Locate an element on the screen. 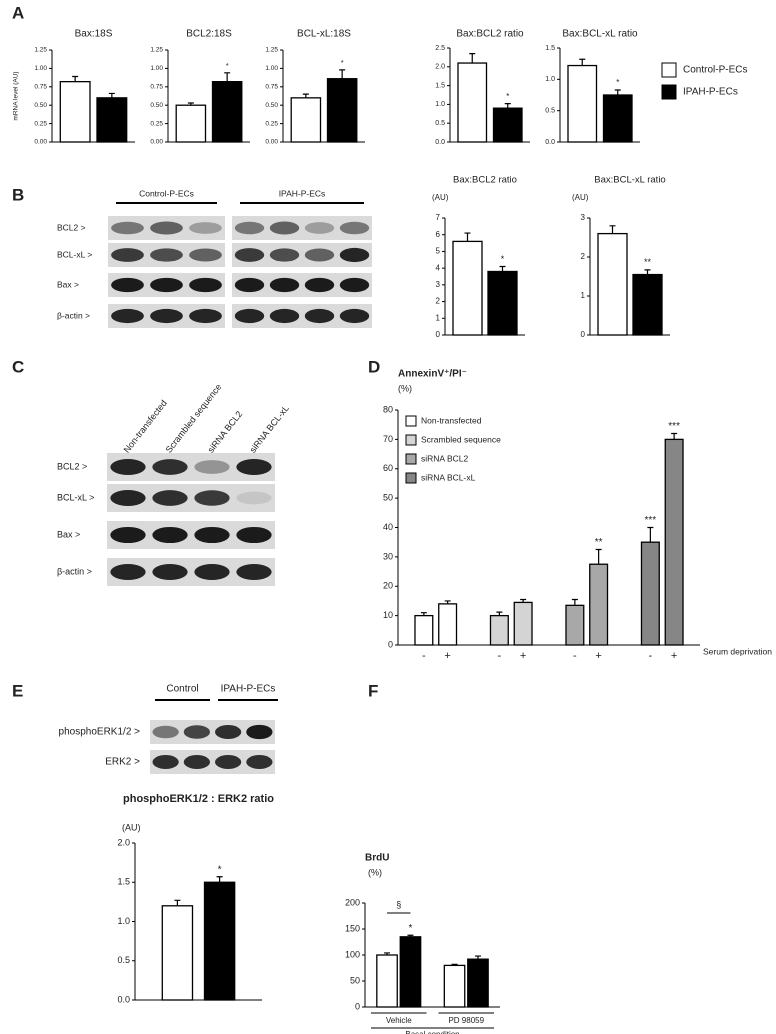 The image size is (776, 1034). x-axis-label: Serum deprivation is located at coordinates (737, 651).